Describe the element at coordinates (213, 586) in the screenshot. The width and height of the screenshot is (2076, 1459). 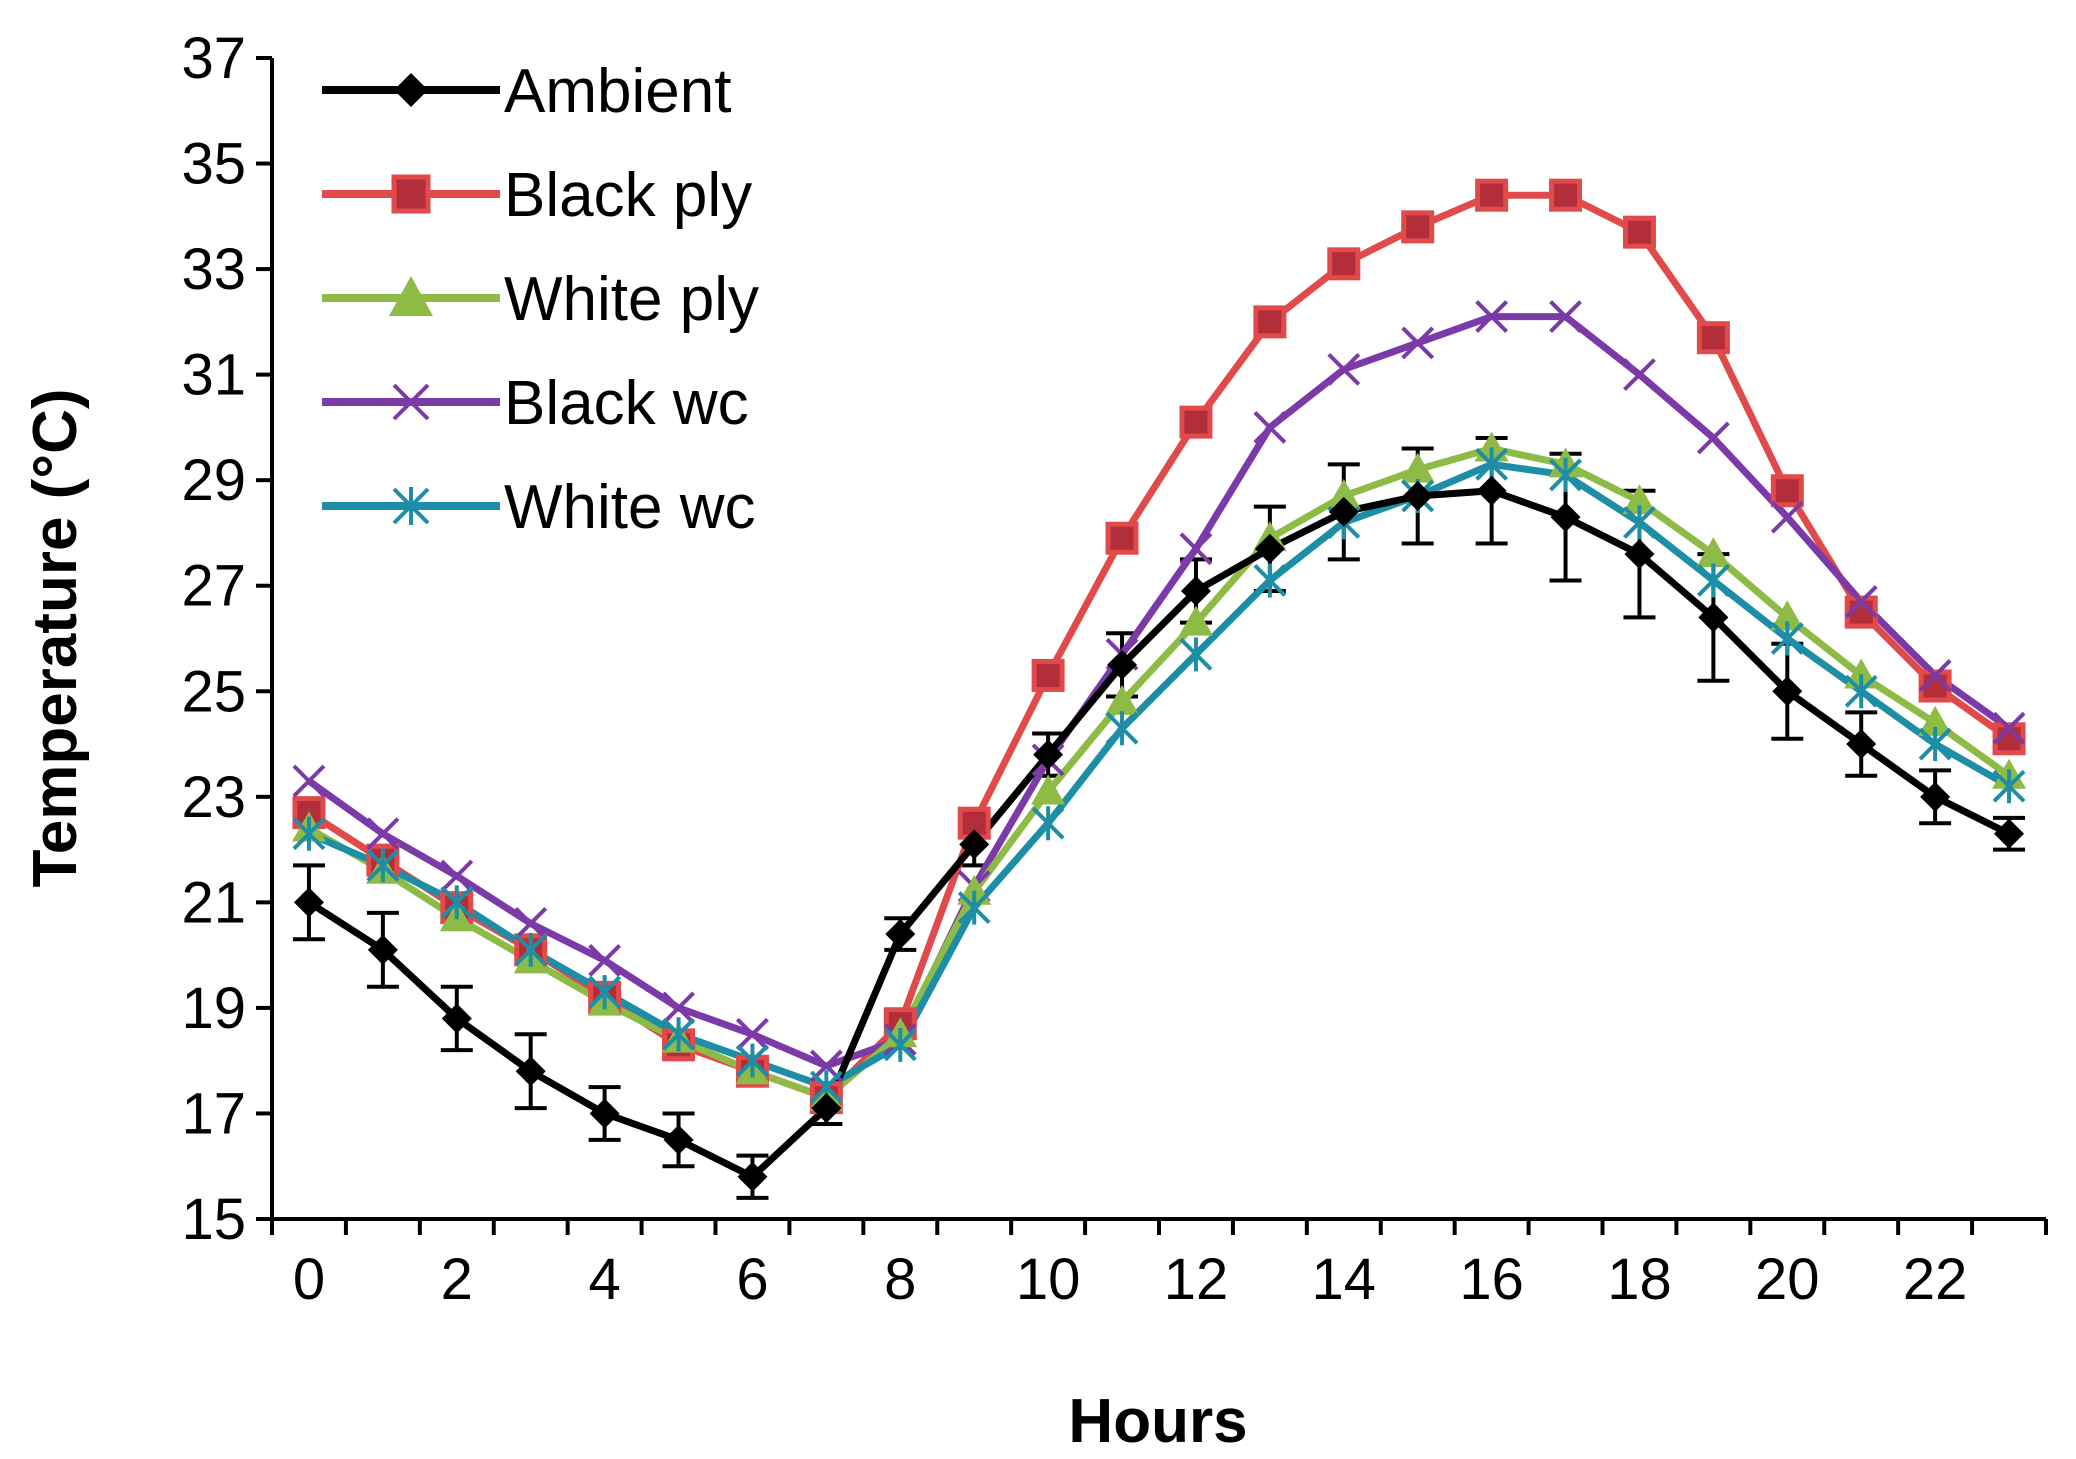
I see `y-tick-label: 27` at that location.